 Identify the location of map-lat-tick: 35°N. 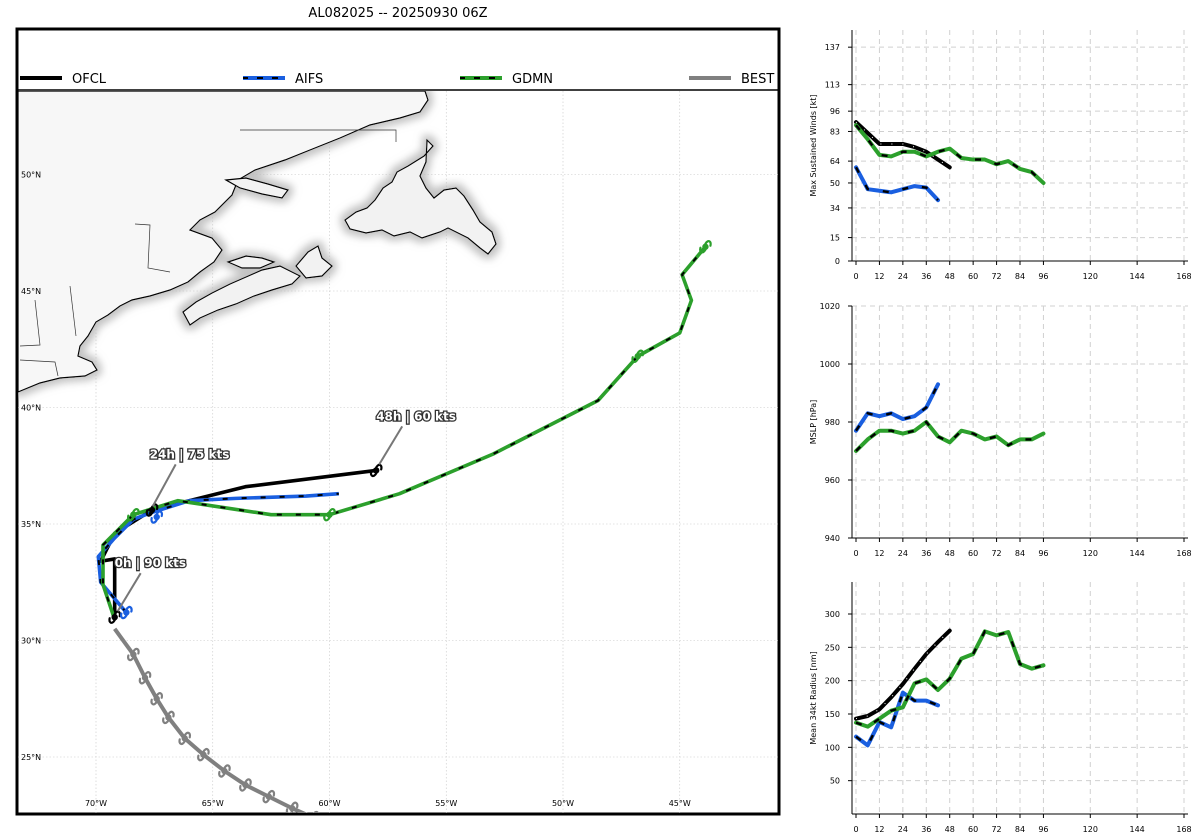
(31, 524).